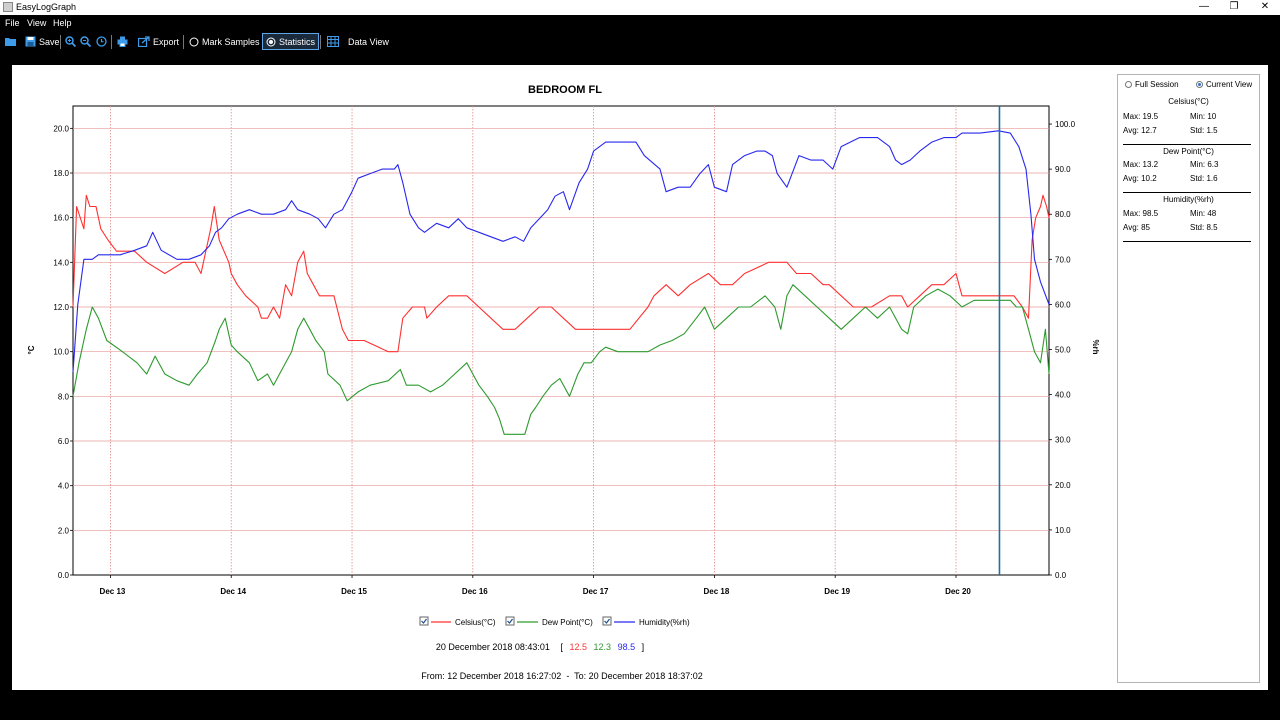 This screenshot has height=720, width=1280. What do you see at coordinates (1188, 151) in the screenshot?
I see `stats-group-title: Dew Point(°C)` at bounding box center [1188, 151].